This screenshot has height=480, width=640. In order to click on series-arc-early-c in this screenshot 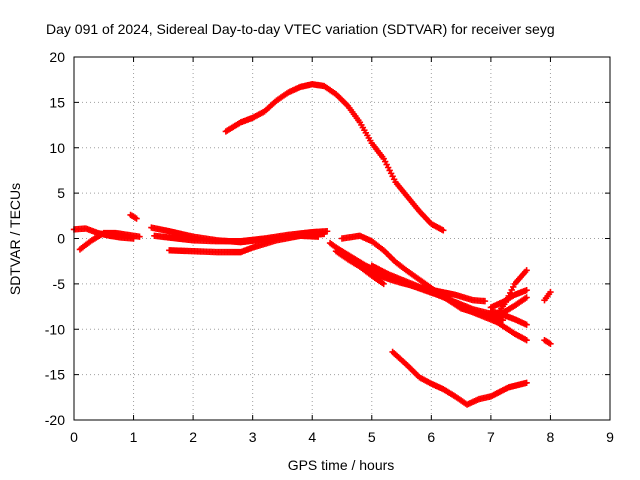, I will do `click(133, 216)`.